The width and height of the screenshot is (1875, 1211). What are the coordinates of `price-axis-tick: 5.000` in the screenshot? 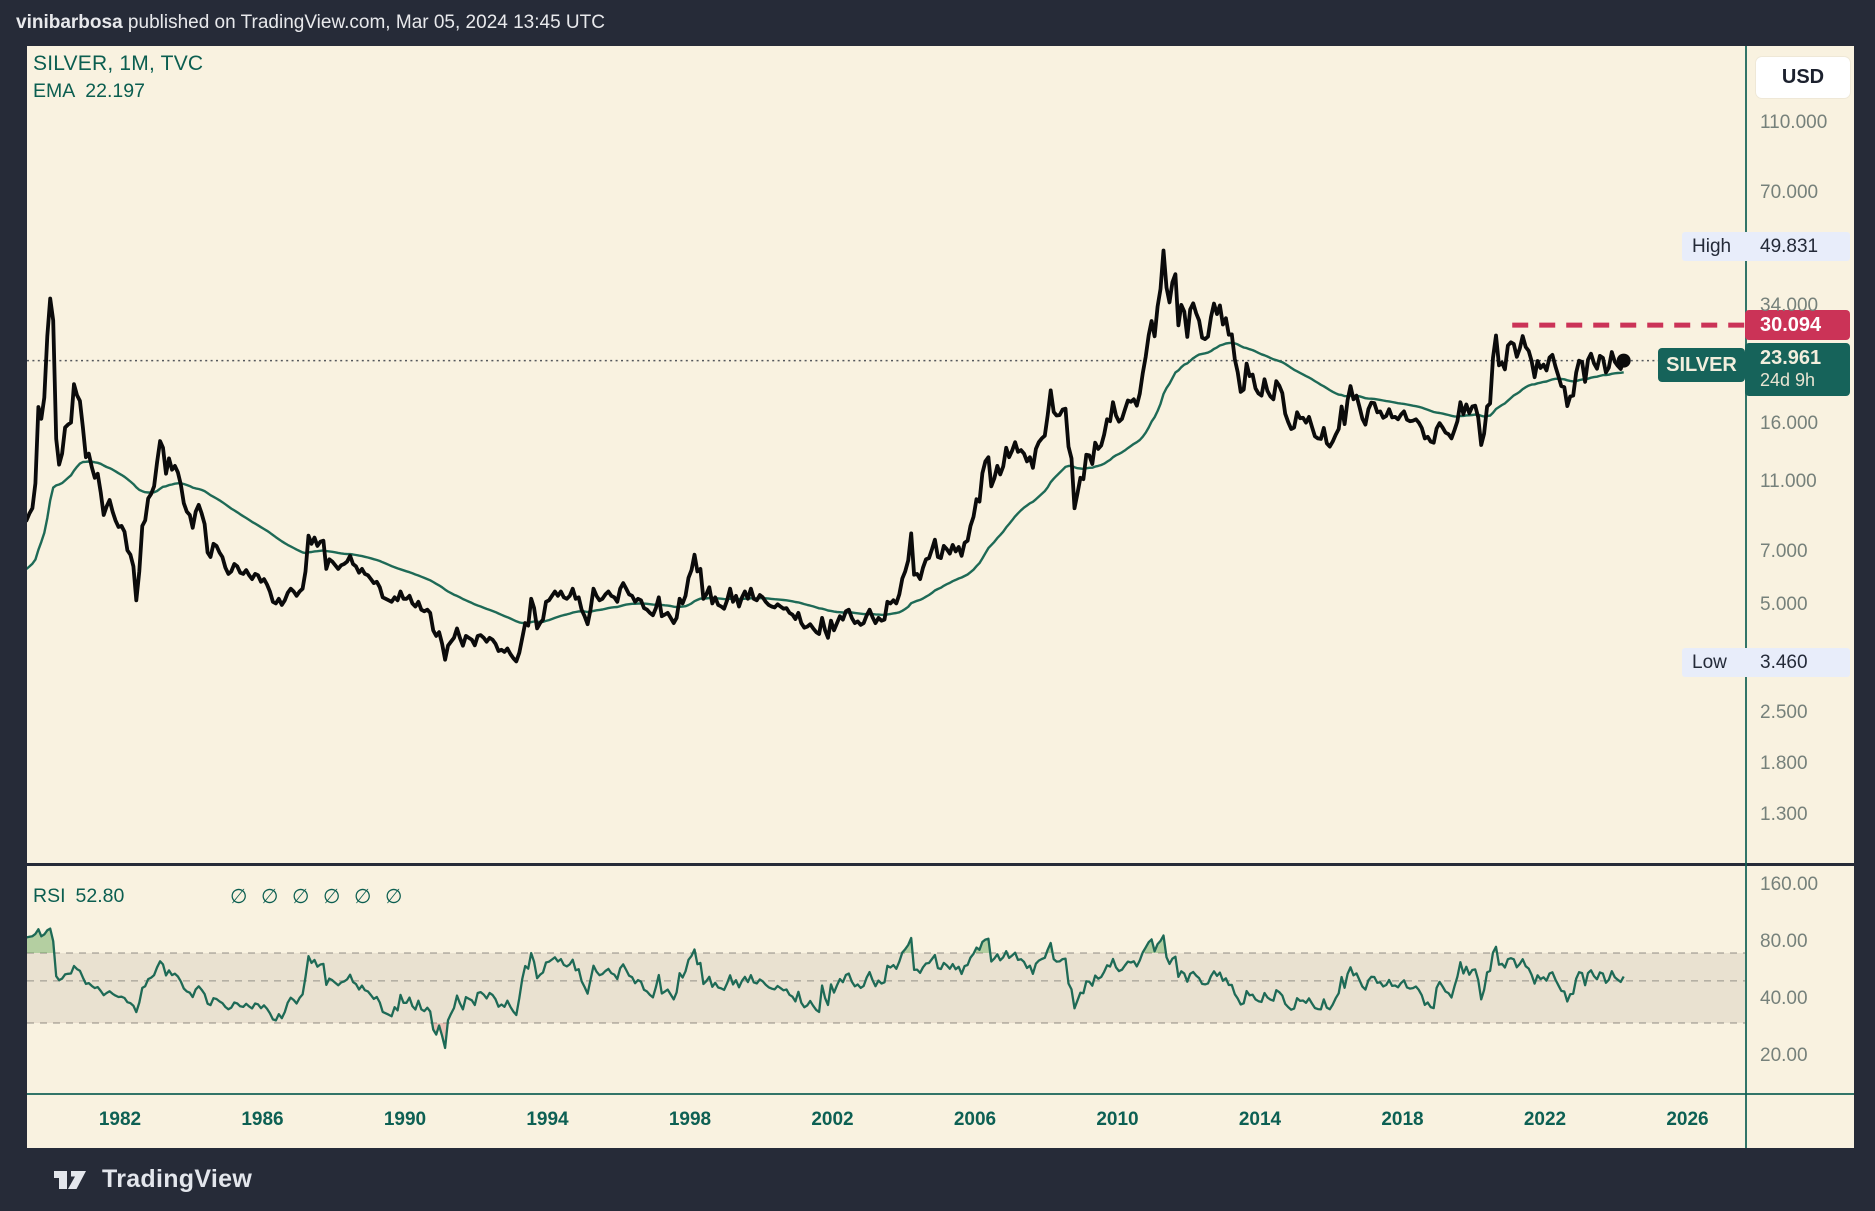 It's located at (1784, 604).